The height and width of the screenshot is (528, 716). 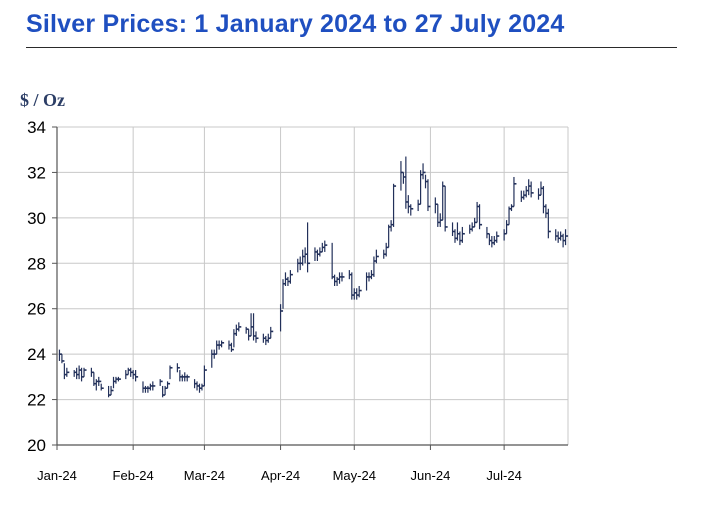 I want to click on y-axis-unit-label: $ / Oz, so click(x=42, y=100).